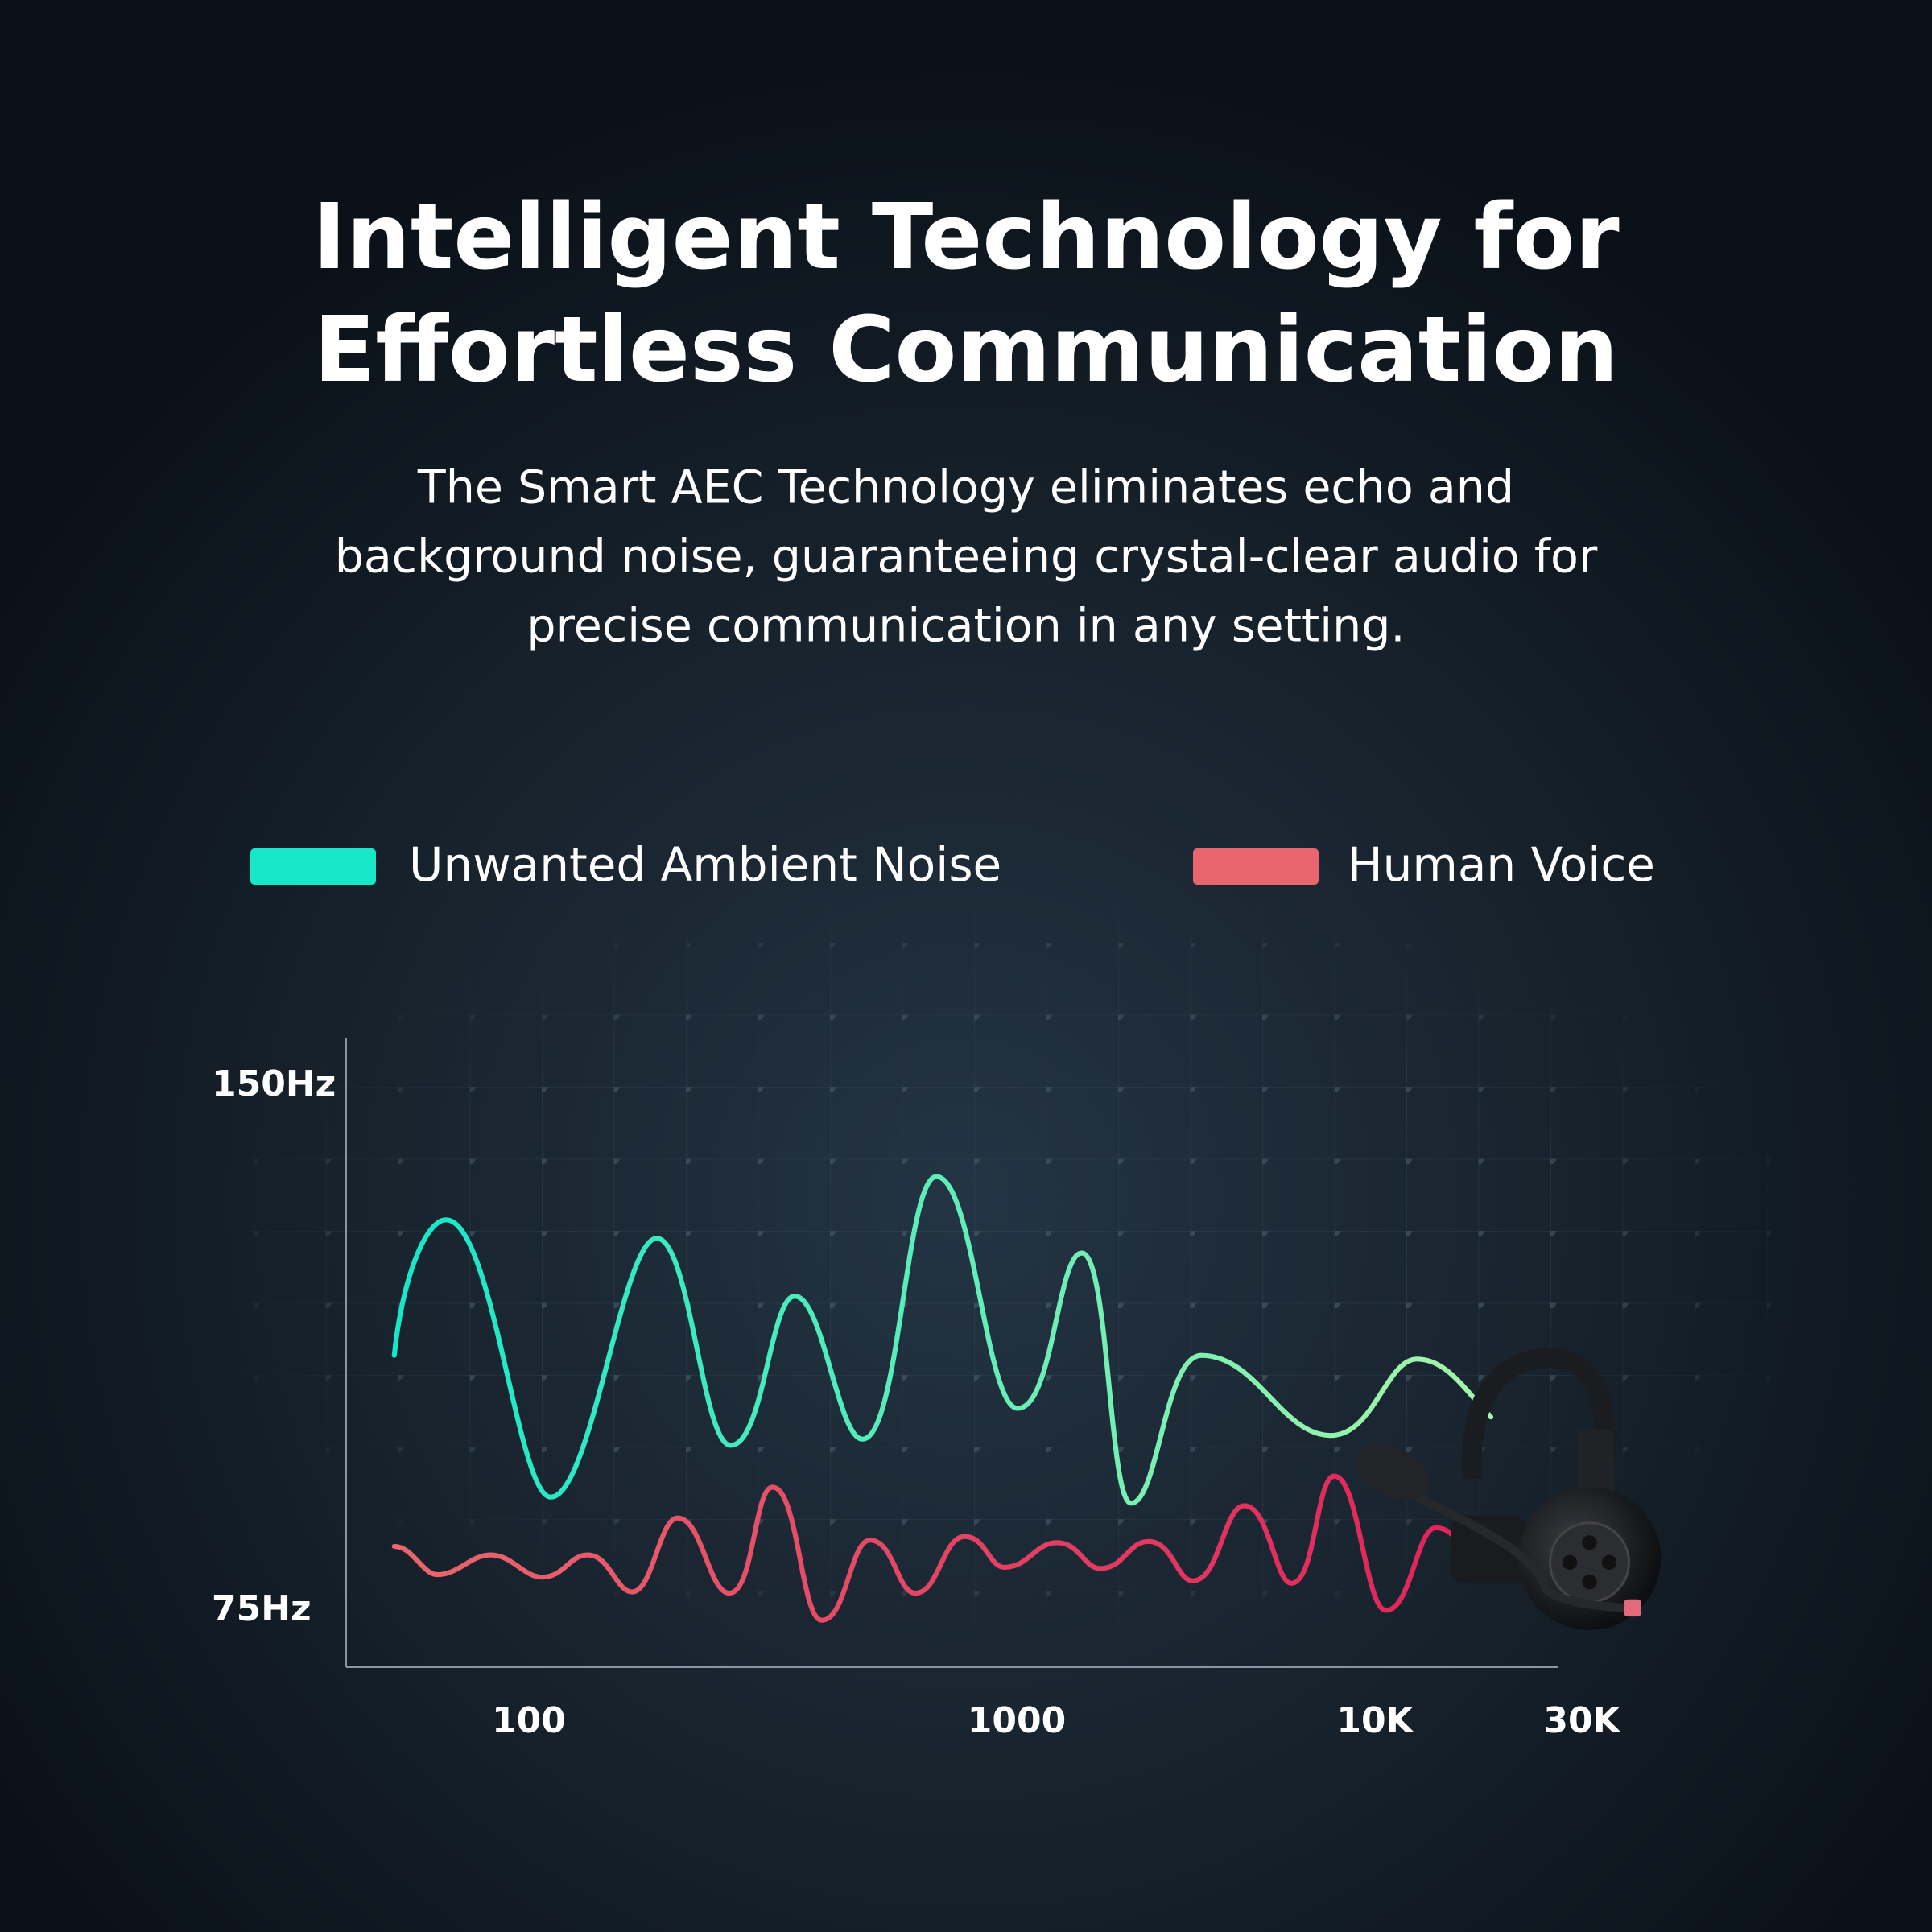 The image size is (1932, 1932). What do you see at coordinates (705, 864) in the screenshot?
I see `legend-label: Unwanted Ambient Noise` at bounding box center [705, 864].